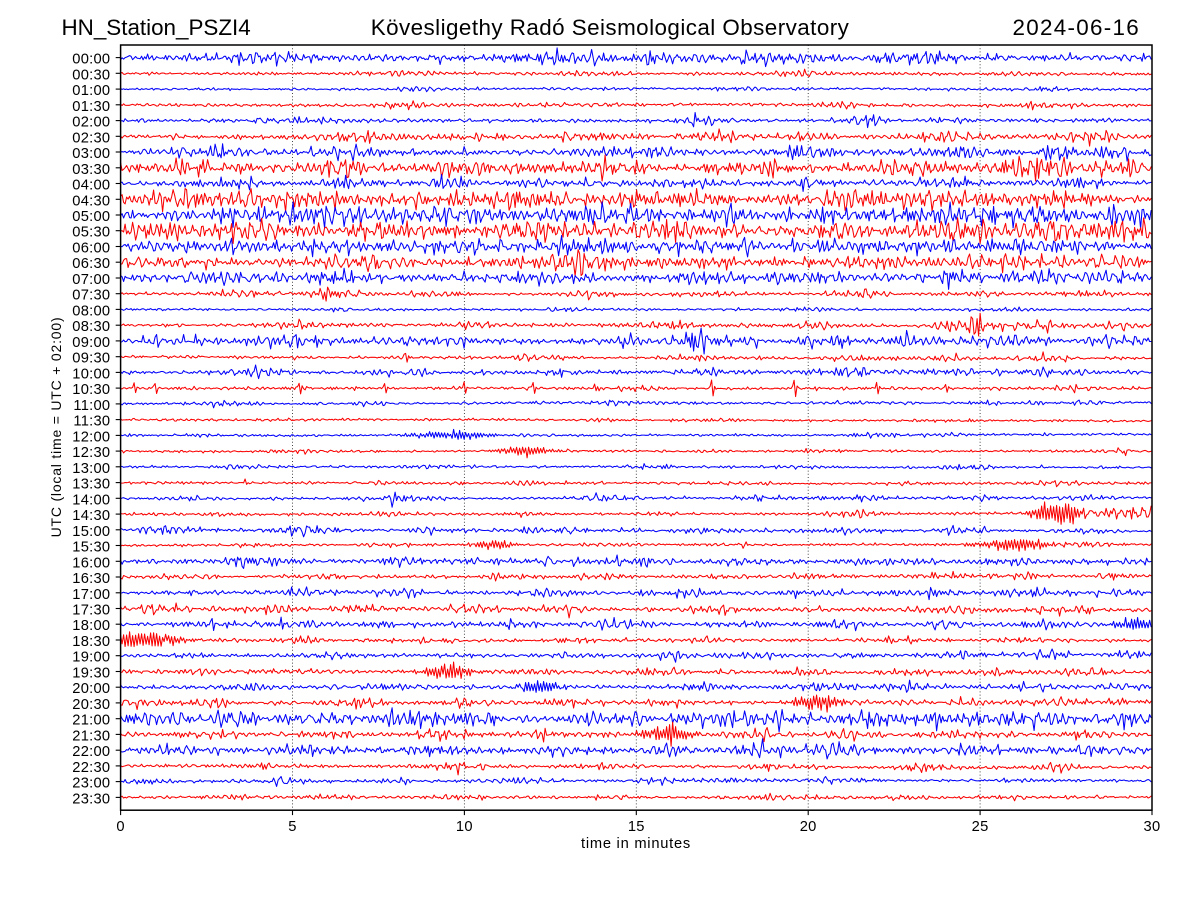 This screenshot has height=905, width=1200. Describe the element at coordinates (91, 768) in the screenshot. I see `svg-text: 22:30` at that location.